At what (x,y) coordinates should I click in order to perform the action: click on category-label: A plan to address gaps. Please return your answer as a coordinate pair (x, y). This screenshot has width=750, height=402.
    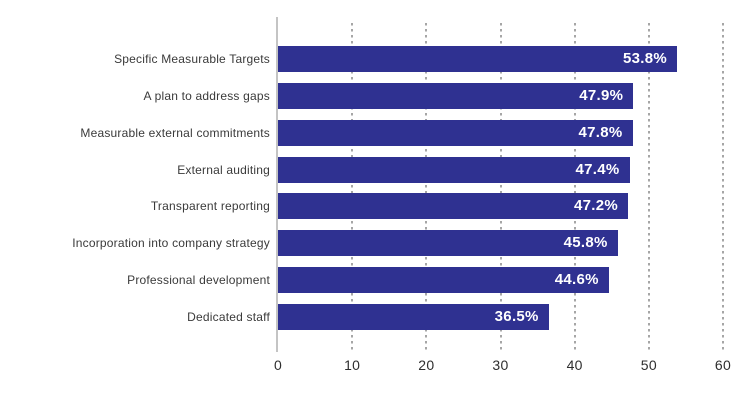
    Looking at the image, I should click on (206, 95).